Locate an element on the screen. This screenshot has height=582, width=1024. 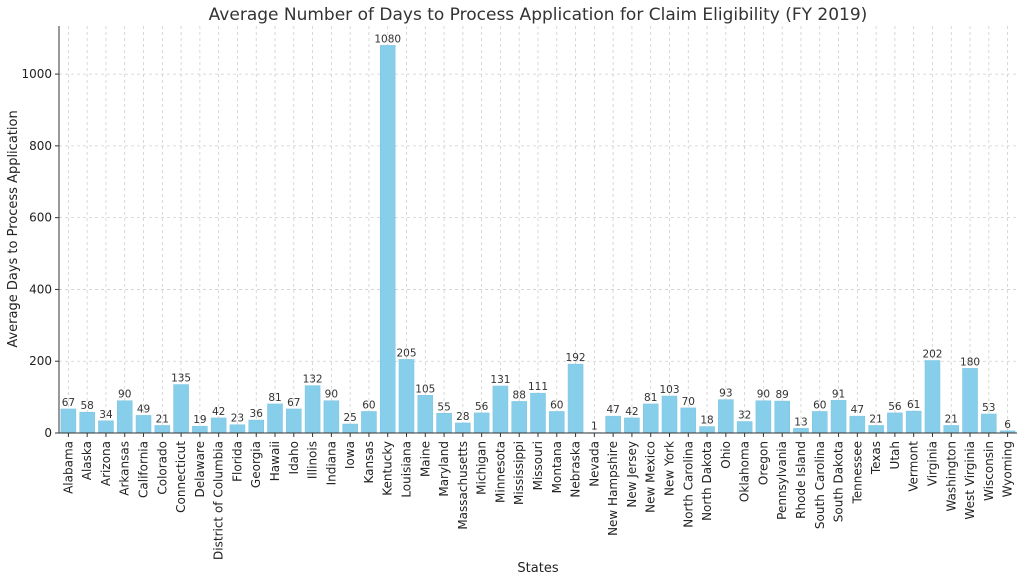
x-tick-label: North Dakota is located at coordinates (707, 481).